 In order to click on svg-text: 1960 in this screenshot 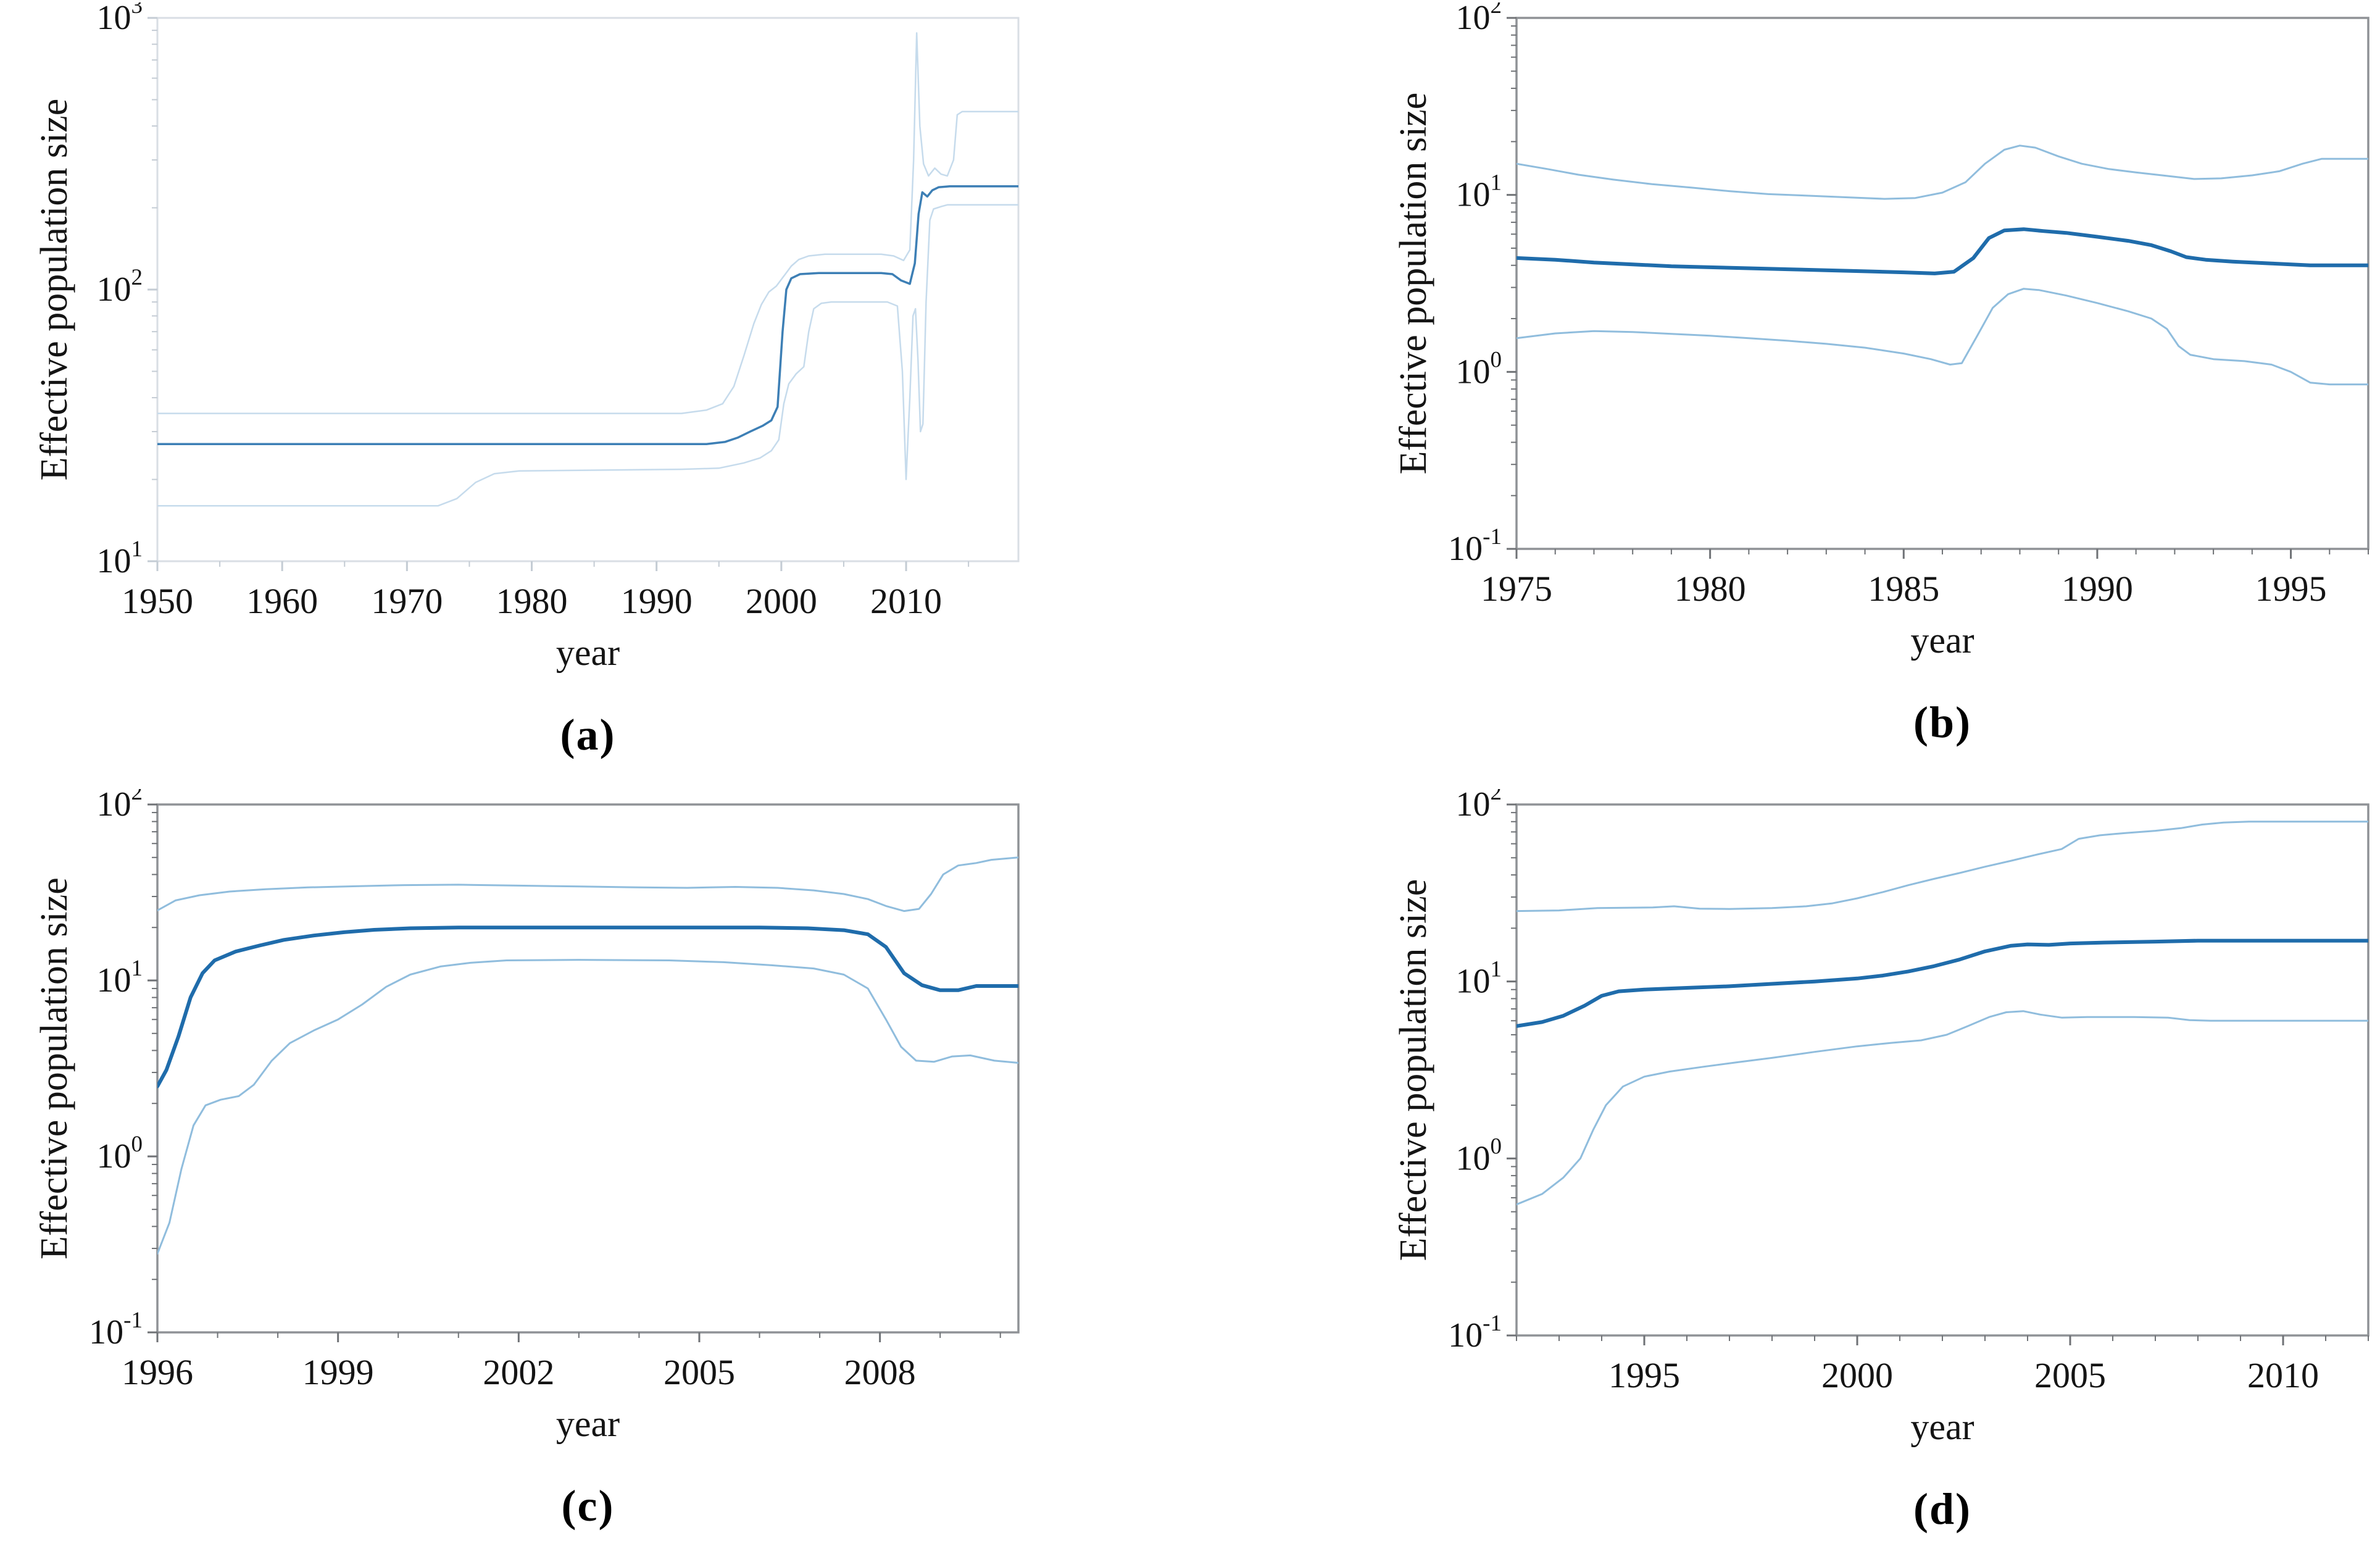, I will do `click(282, 601)`.